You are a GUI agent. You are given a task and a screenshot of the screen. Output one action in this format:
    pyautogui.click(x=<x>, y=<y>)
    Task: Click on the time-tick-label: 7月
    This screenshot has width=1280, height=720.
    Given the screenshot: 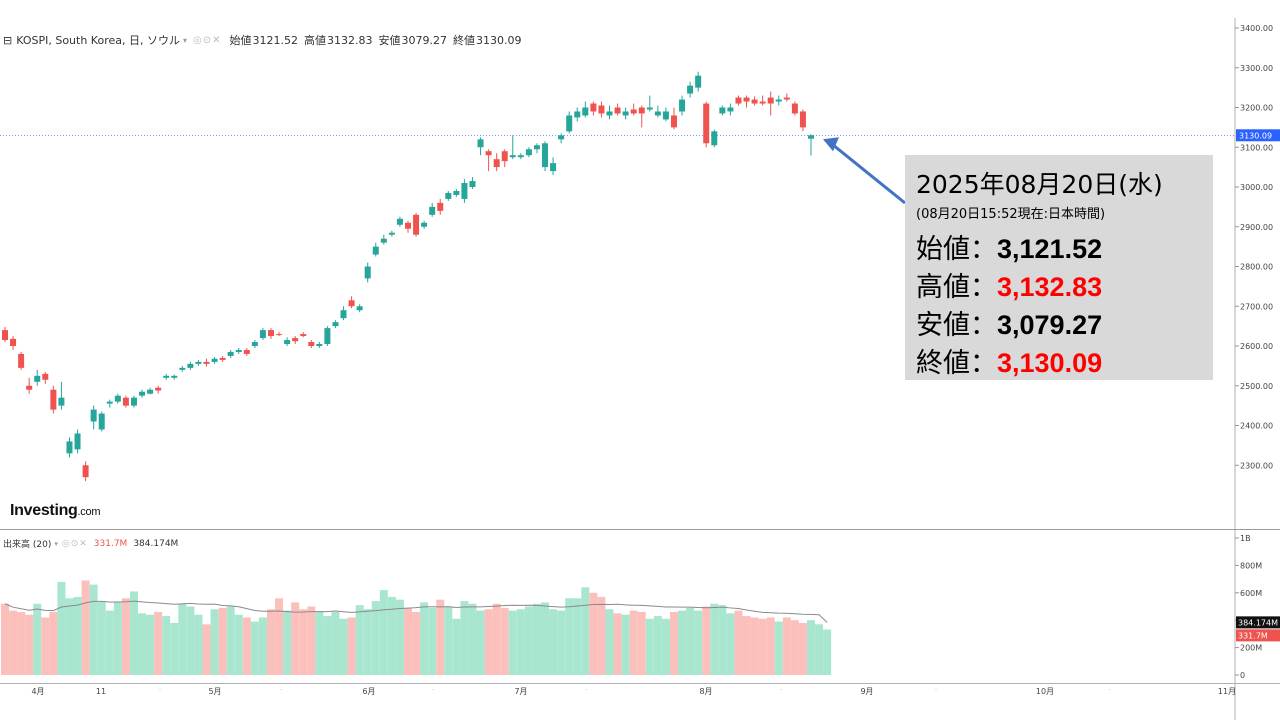 What is the action you would take?
    pyautogui.click(x=520, y=691)
    